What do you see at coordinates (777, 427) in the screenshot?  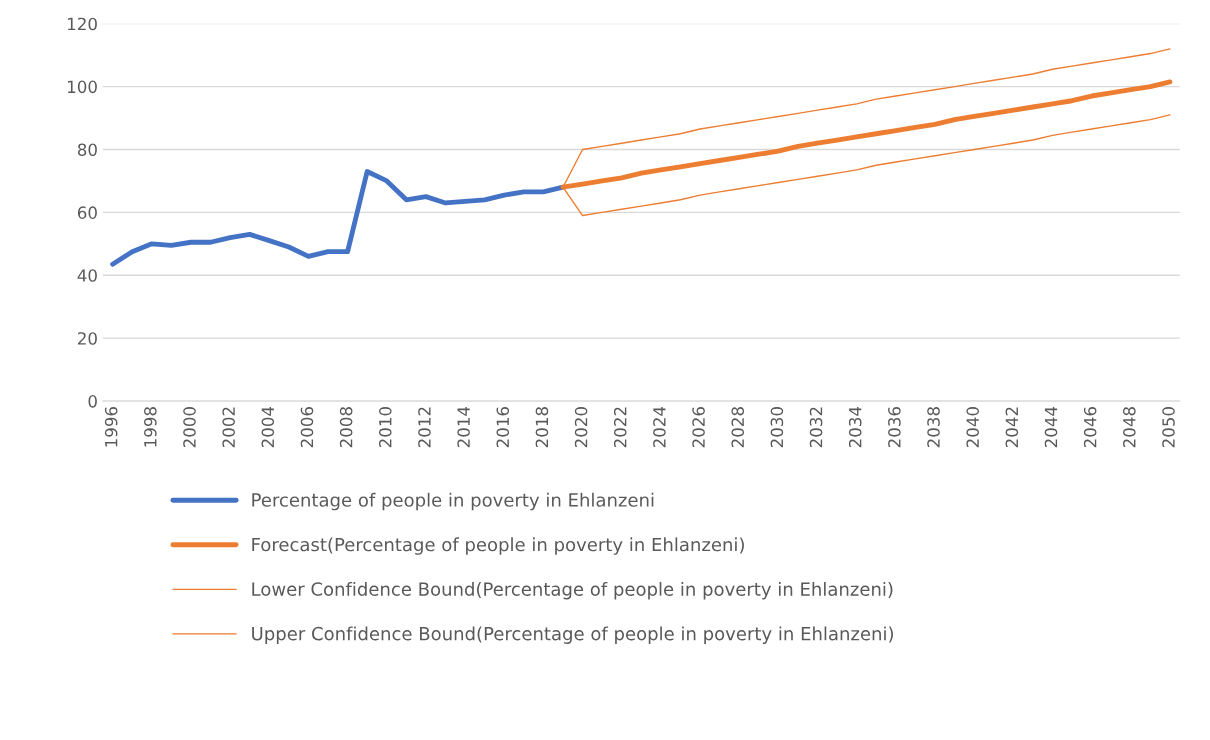 I see `x-tick-label: 2030` at bounding box center [777, 427].